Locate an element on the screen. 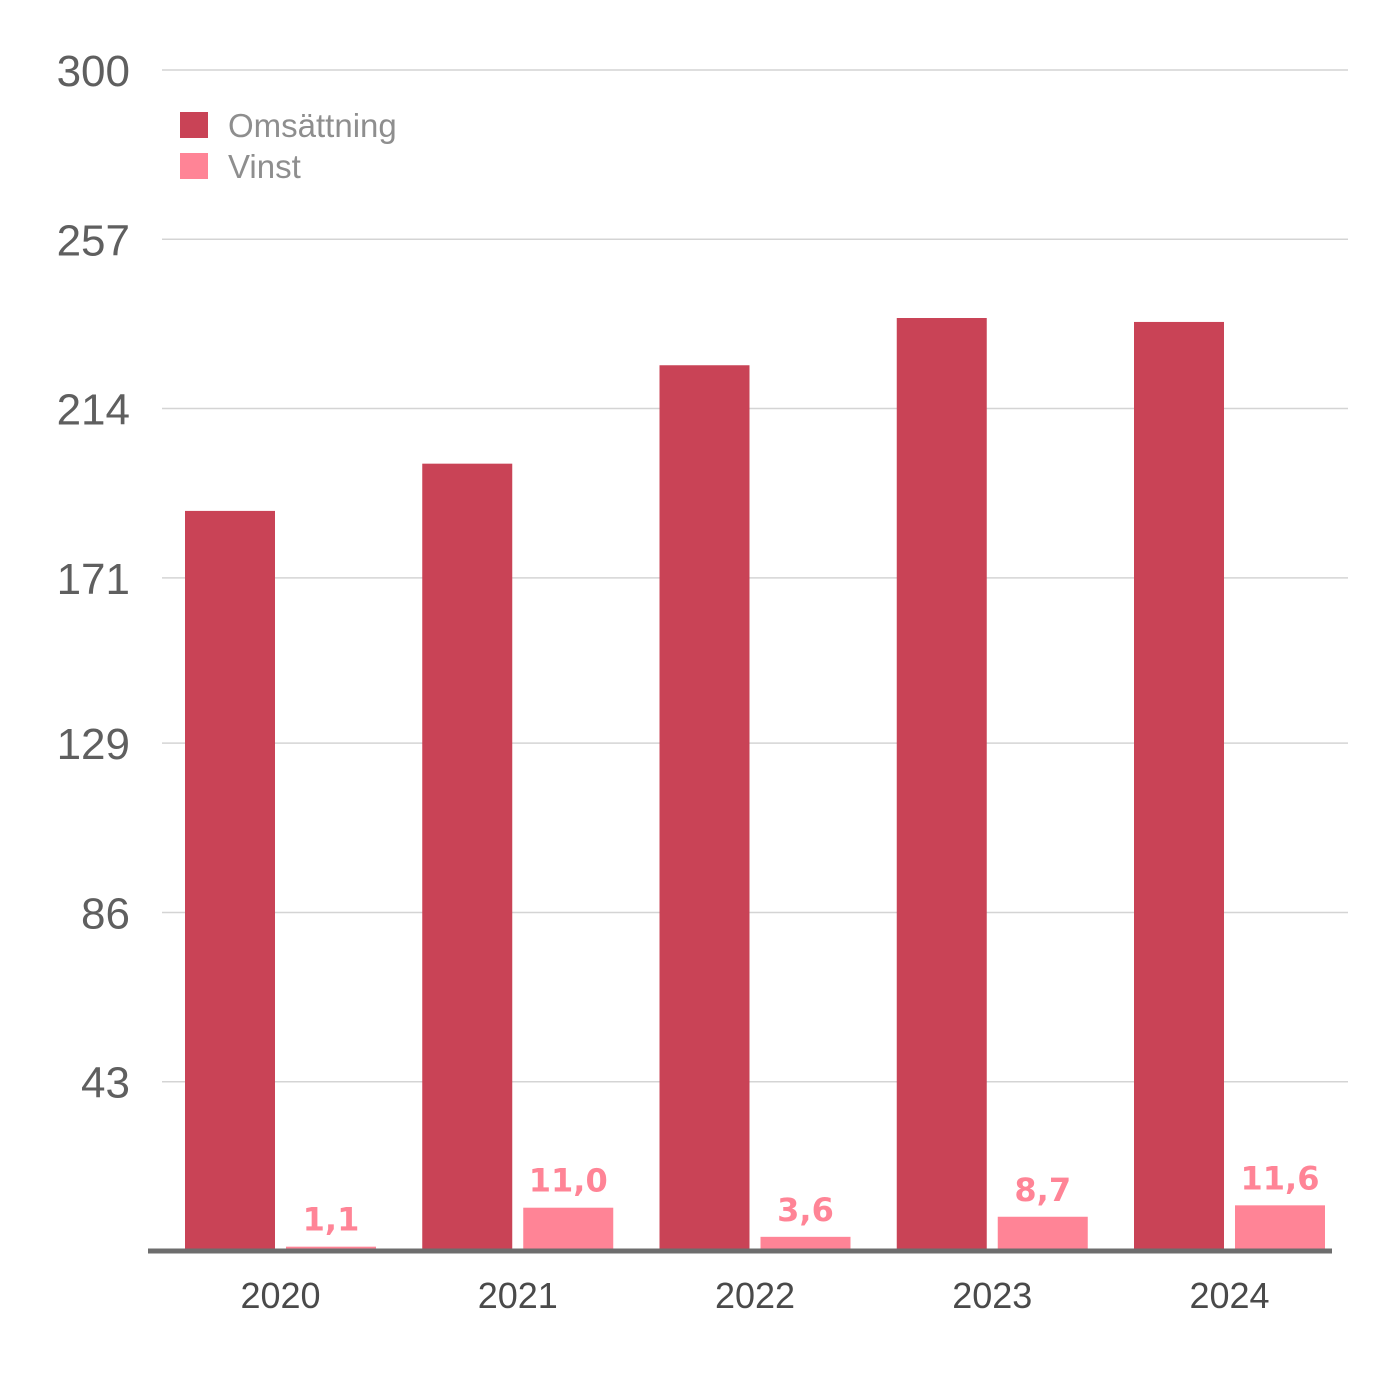 The image size is (1380, 1380). bar-omsattning-2023 is located at coordinates (941, 784).